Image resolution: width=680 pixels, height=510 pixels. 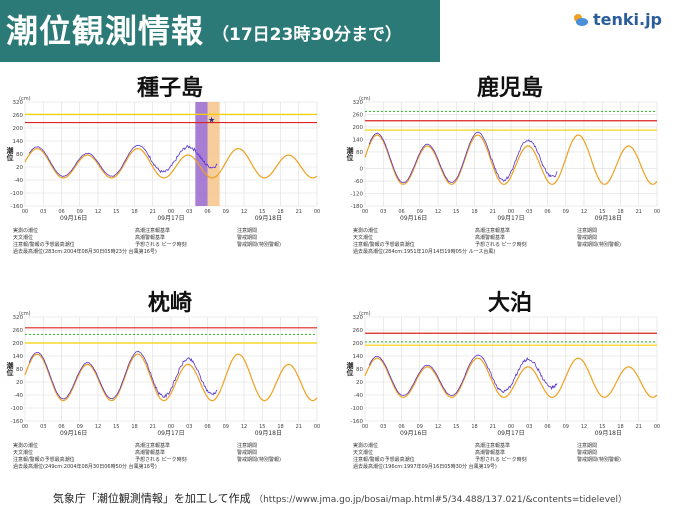 I want to click on x-tick-label: 03, so click(x=189, y=427).